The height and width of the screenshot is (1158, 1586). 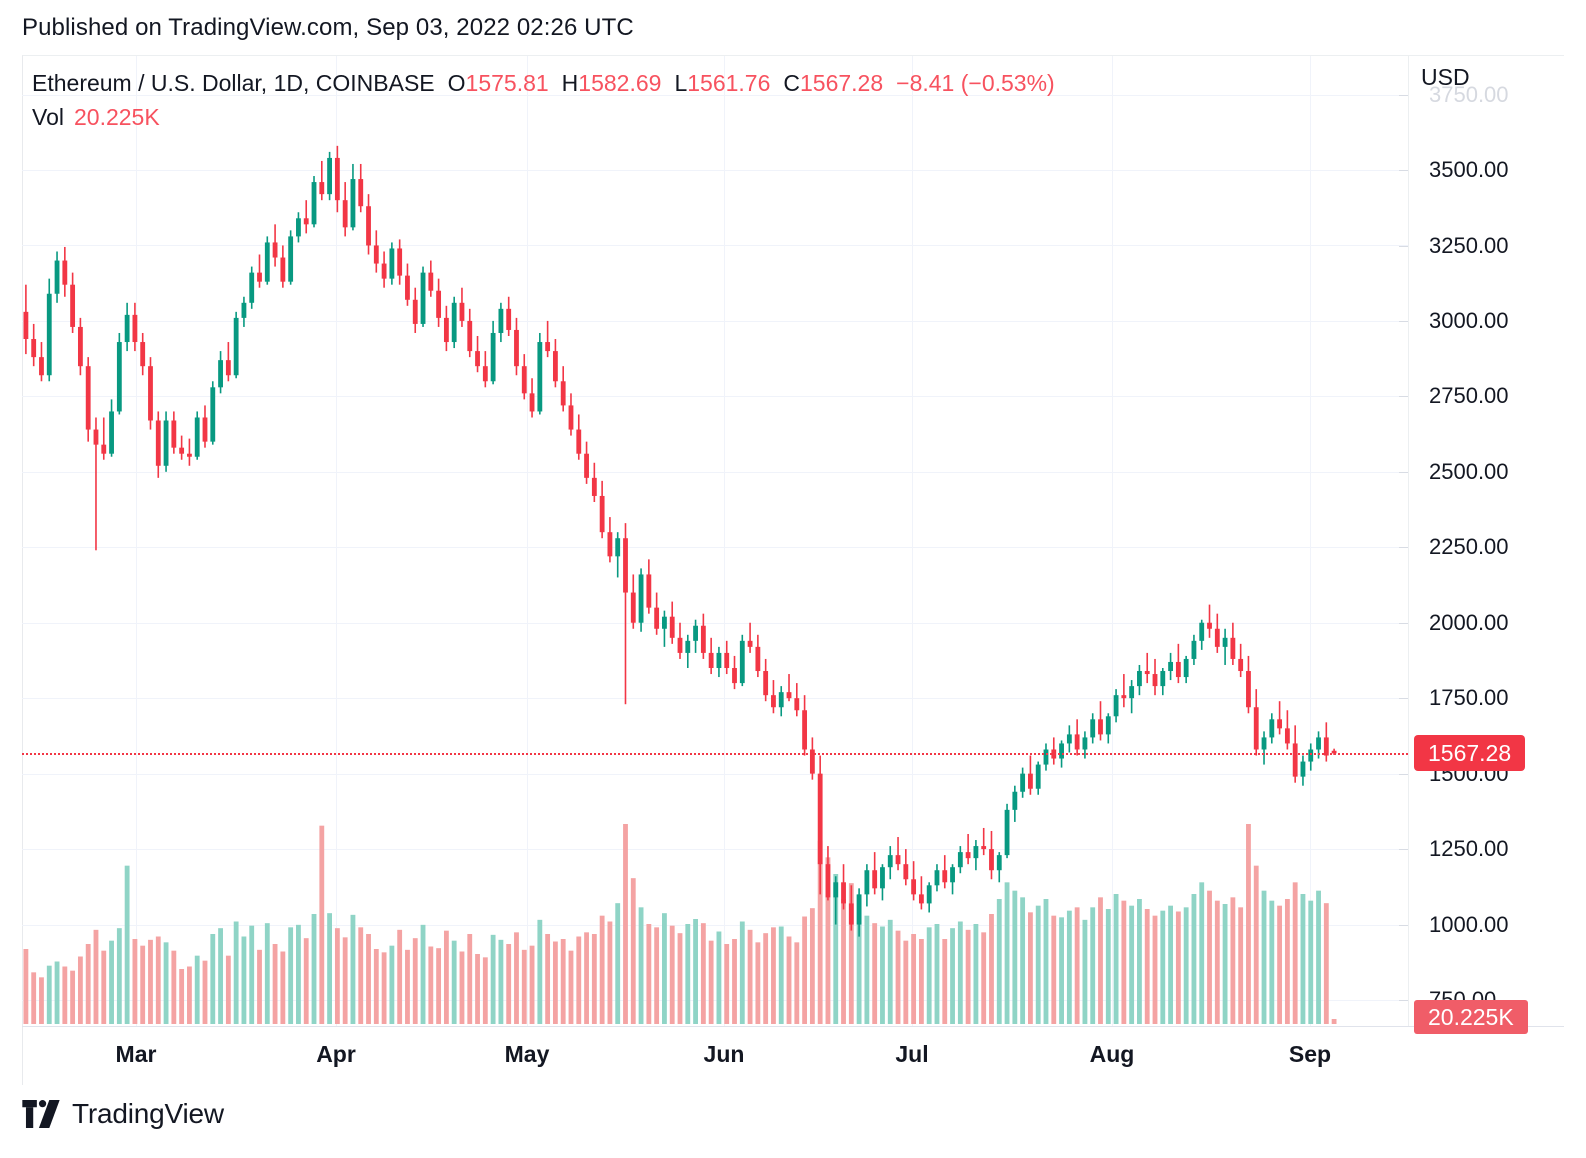 What do you see at coordinates (1471, 1017) in the screenshot?
I see `volume-badge: 20.225K` at bounding box center [1471, 1017].